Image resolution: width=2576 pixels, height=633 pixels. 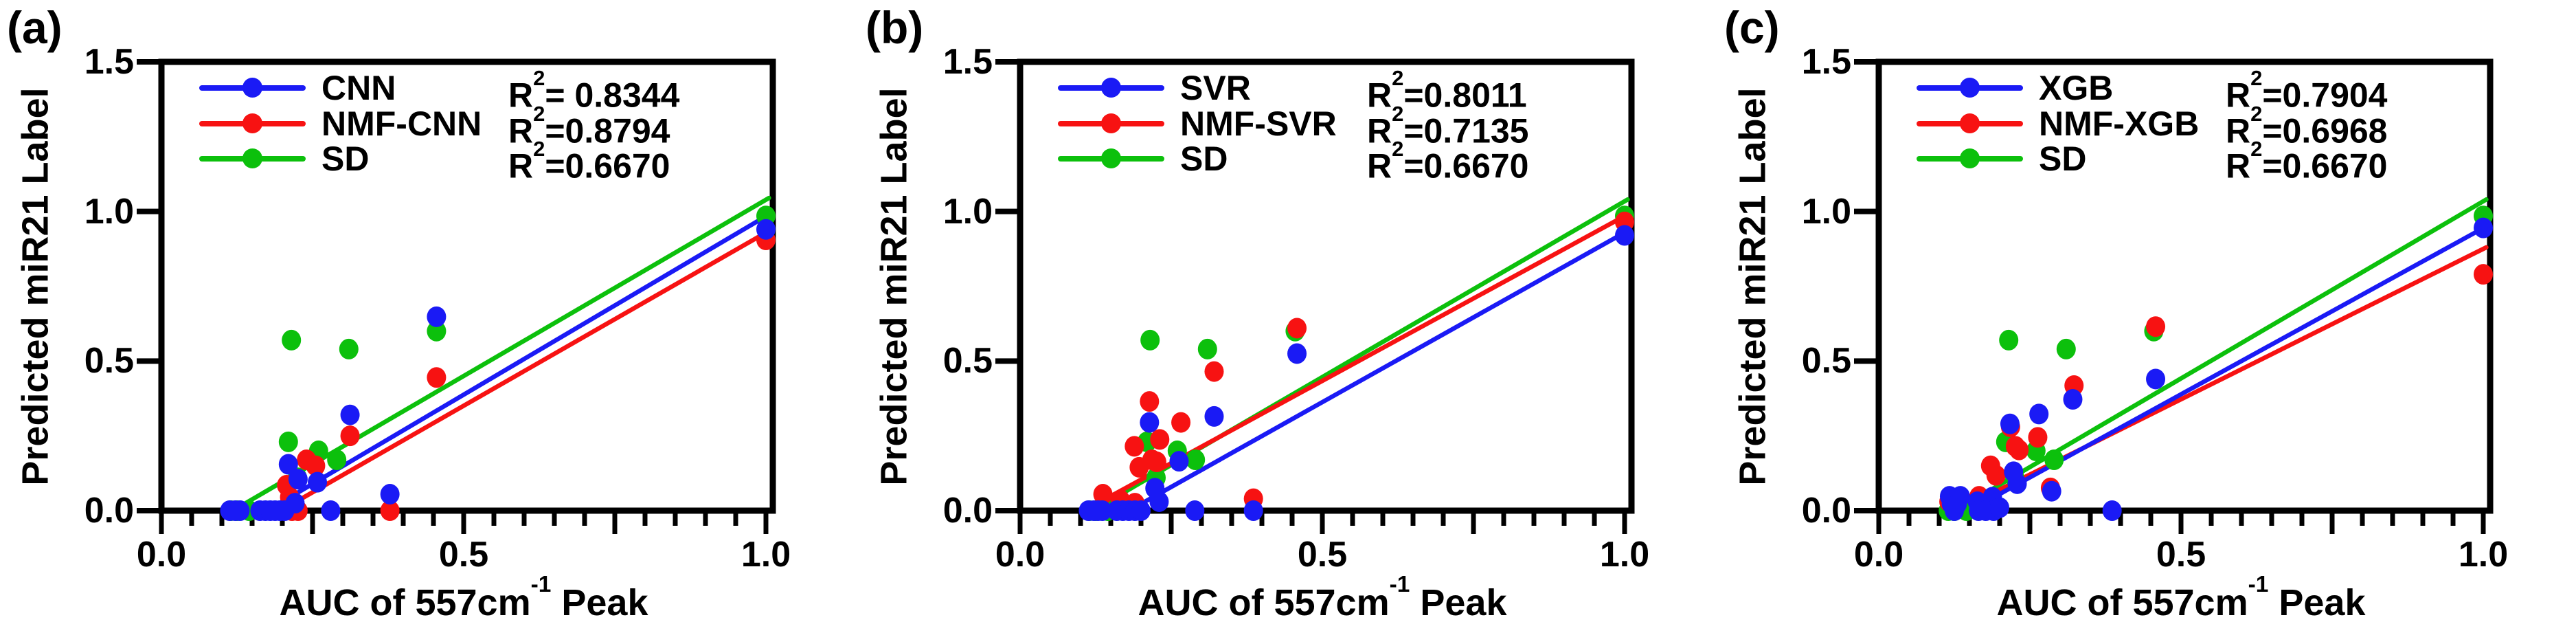 I want to click on x-tick-label: 0.5, so click(x=463, y=555).